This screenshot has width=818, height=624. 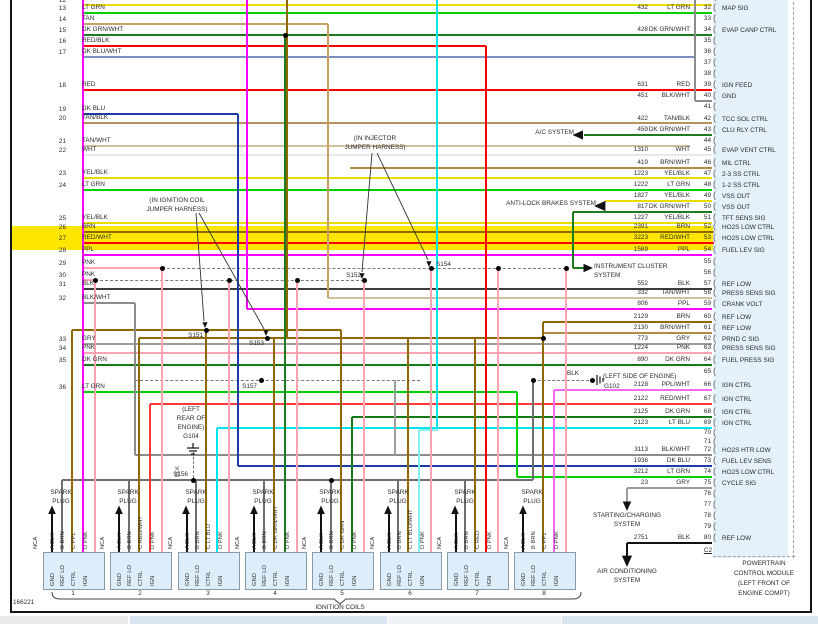 I want to click on pcm-pin-number: 64, so click(x=707, y=359).